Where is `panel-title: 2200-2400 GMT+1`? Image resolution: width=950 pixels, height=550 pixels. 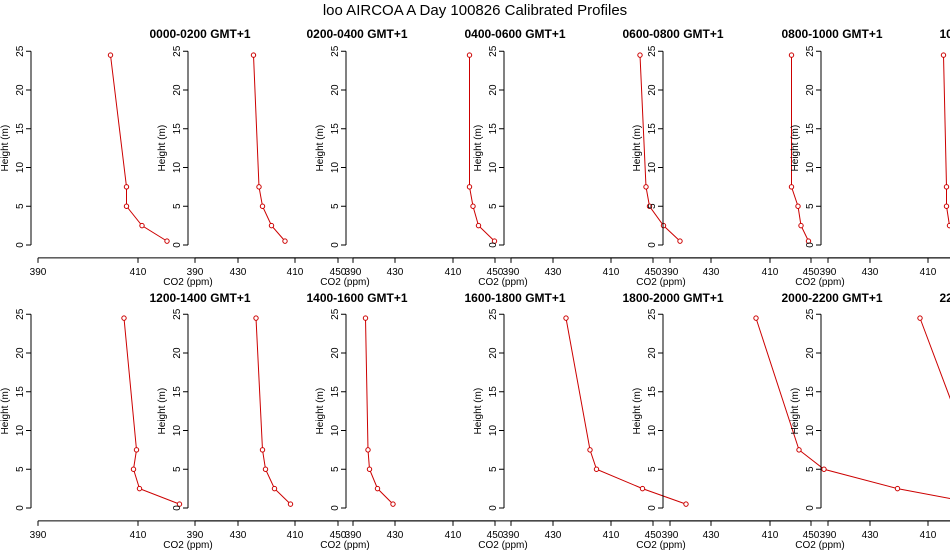 panel-title: 2200-2400 GMT+1 is located at coordinates (944, 298).